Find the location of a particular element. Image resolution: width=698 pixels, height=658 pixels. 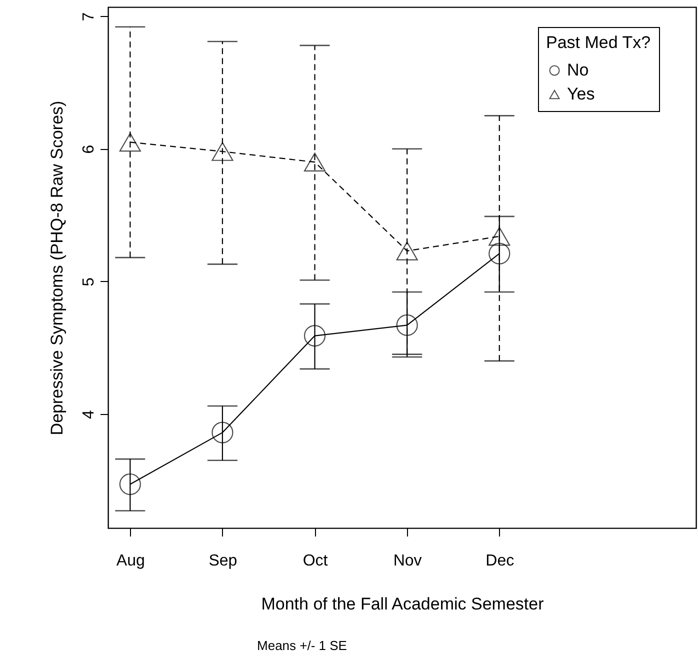

y-tick-label: 4 is located at coordinates (89, 414).